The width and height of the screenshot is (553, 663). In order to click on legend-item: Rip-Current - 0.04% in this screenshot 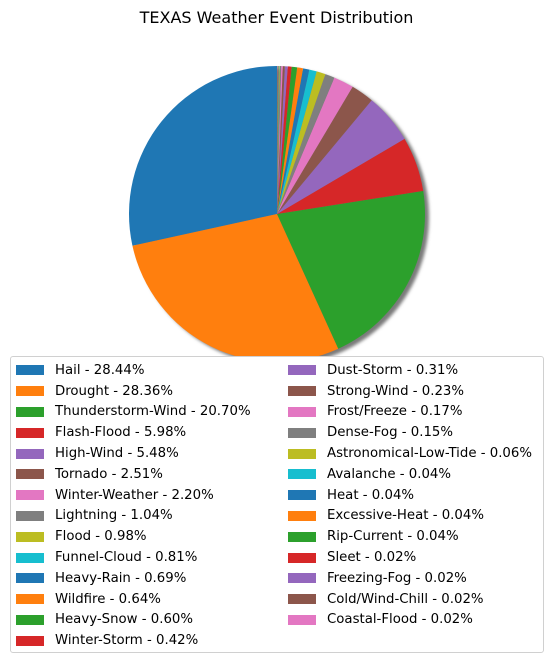, I will do `click(410, 536)`.